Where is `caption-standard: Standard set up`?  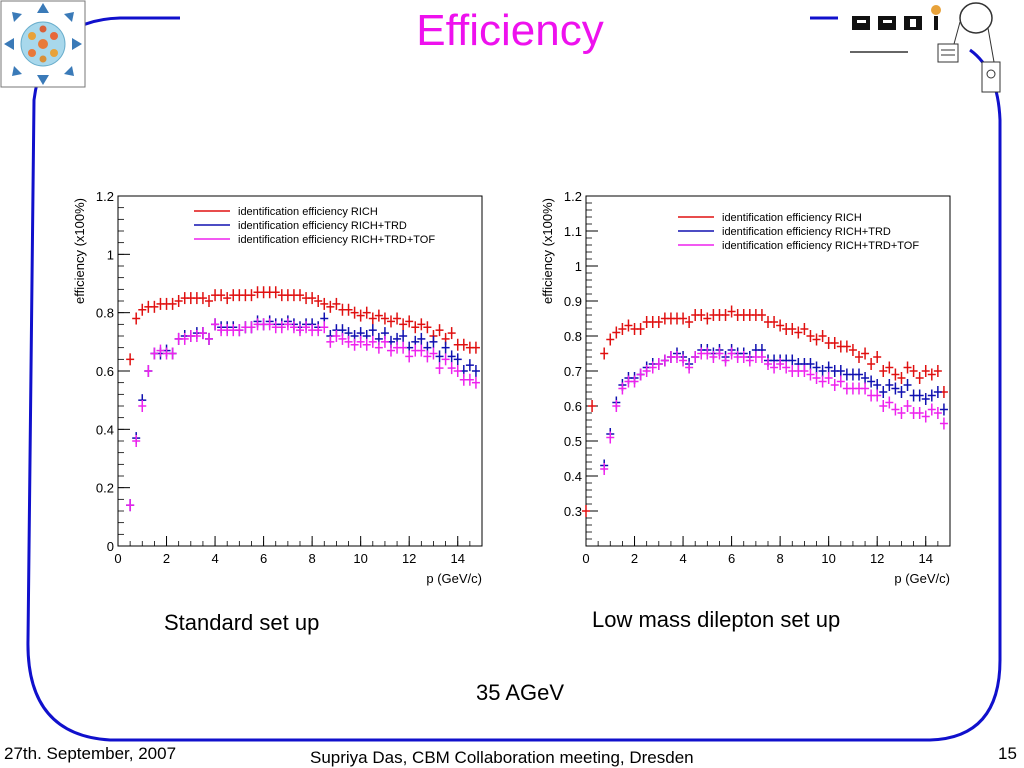 caption-standard: Standard set up is located at coordinates (242, 622).